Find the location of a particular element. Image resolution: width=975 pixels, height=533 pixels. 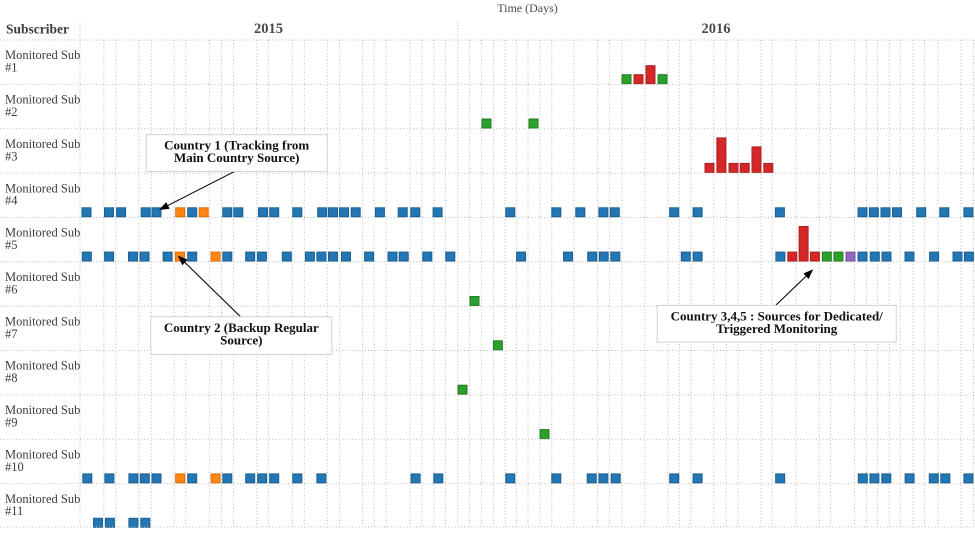

svg-text: #6 is located at coordinates (11, 289).